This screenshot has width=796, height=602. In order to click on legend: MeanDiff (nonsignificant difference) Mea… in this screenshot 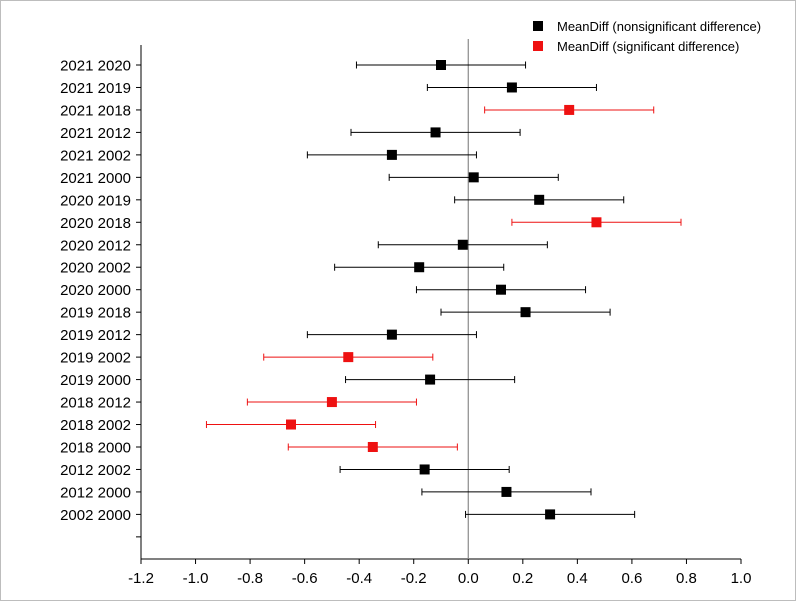, I will do `click(647, 36)`.